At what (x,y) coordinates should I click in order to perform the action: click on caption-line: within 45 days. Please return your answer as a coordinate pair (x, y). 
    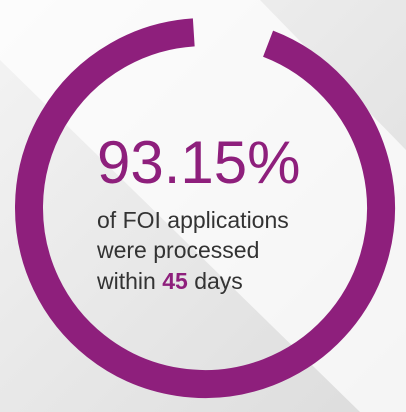
    Looking at the image, I should click on (169, 281).